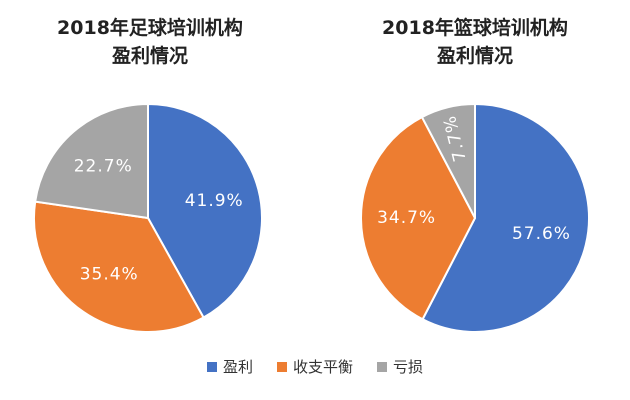 Image resolution: width=630 pixels, height=400 pixels. I want to click on chart-title-basketball-line-2: 盈利情况, so click(474, 56).